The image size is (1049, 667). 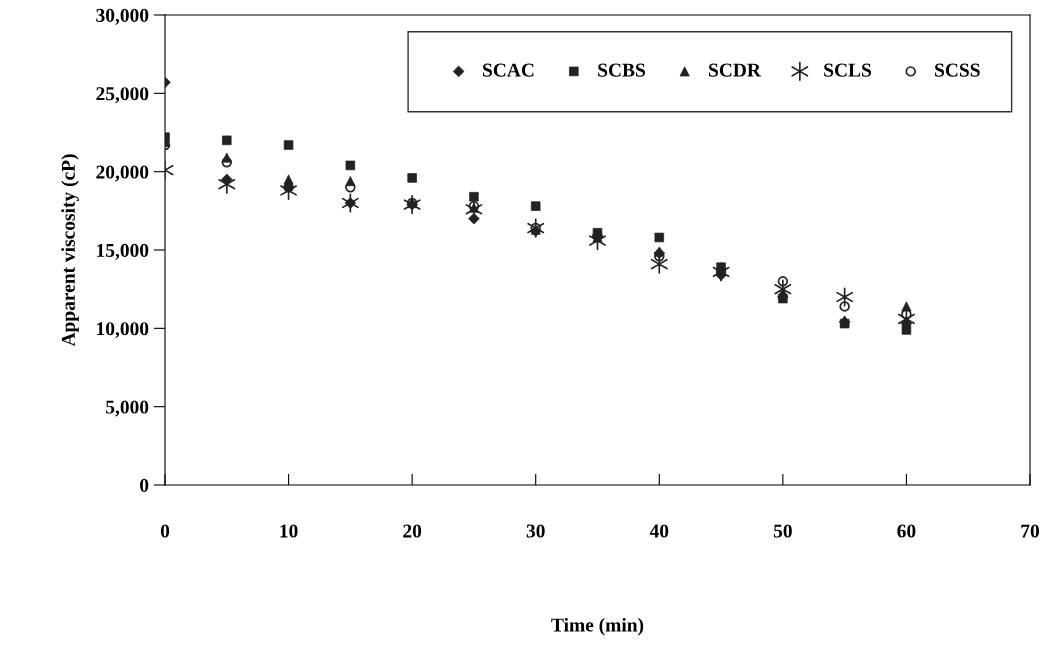 I want to click on y-tick-label: 20,000, so click(x=122, y=173).